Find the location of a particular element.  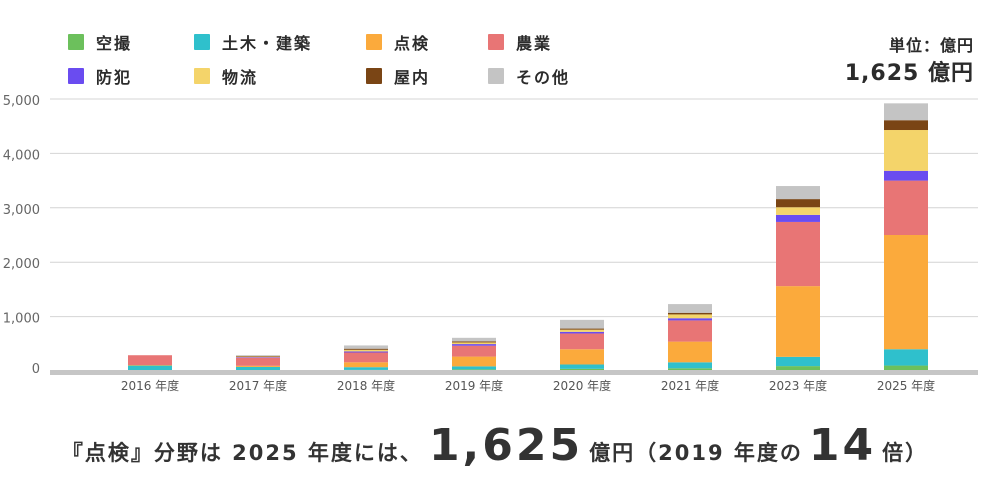

legend-item-inspection: 点検 is located at coordinates (398, 42).